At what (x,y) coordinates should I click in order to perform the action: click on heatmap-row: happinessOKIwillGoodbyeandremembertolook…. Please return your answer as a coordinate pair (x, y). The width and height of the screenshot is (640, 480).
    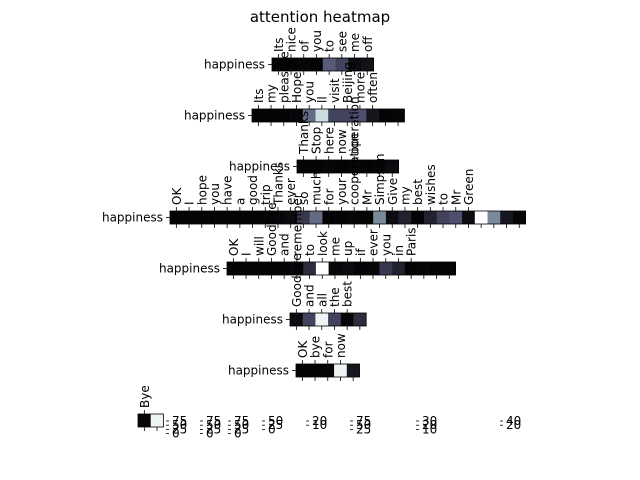
    Looking at the image, I should click on (308, 236).